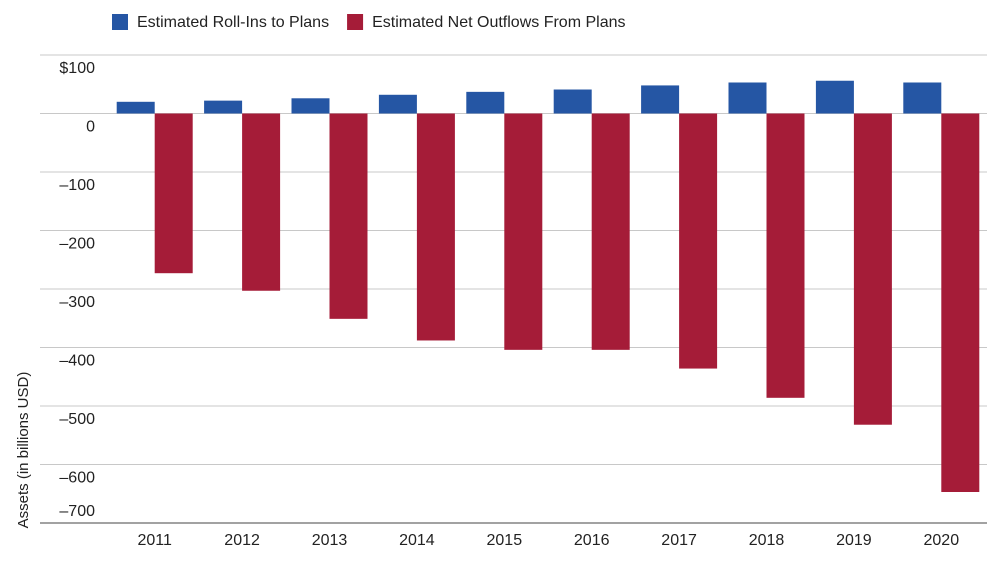 This screenshot has width=987, height=566. I want to click on y-axis-label: Assets (in billions USD), so click(23, 450).